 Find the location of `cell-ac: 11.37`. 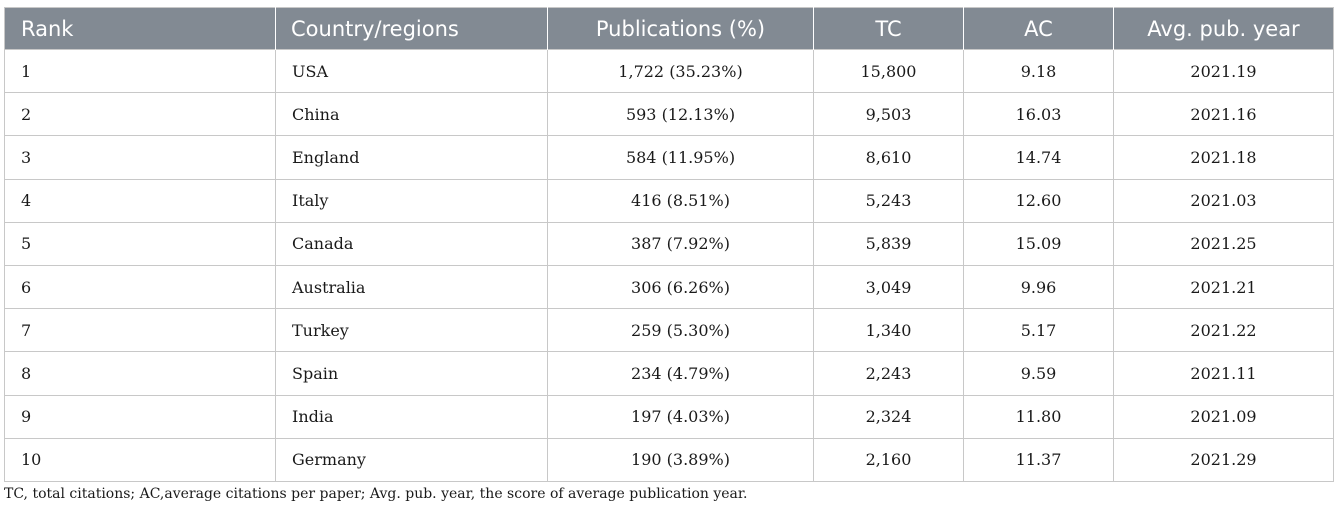

cell-ac: 11.37 is located at coordinates (1038, 459).